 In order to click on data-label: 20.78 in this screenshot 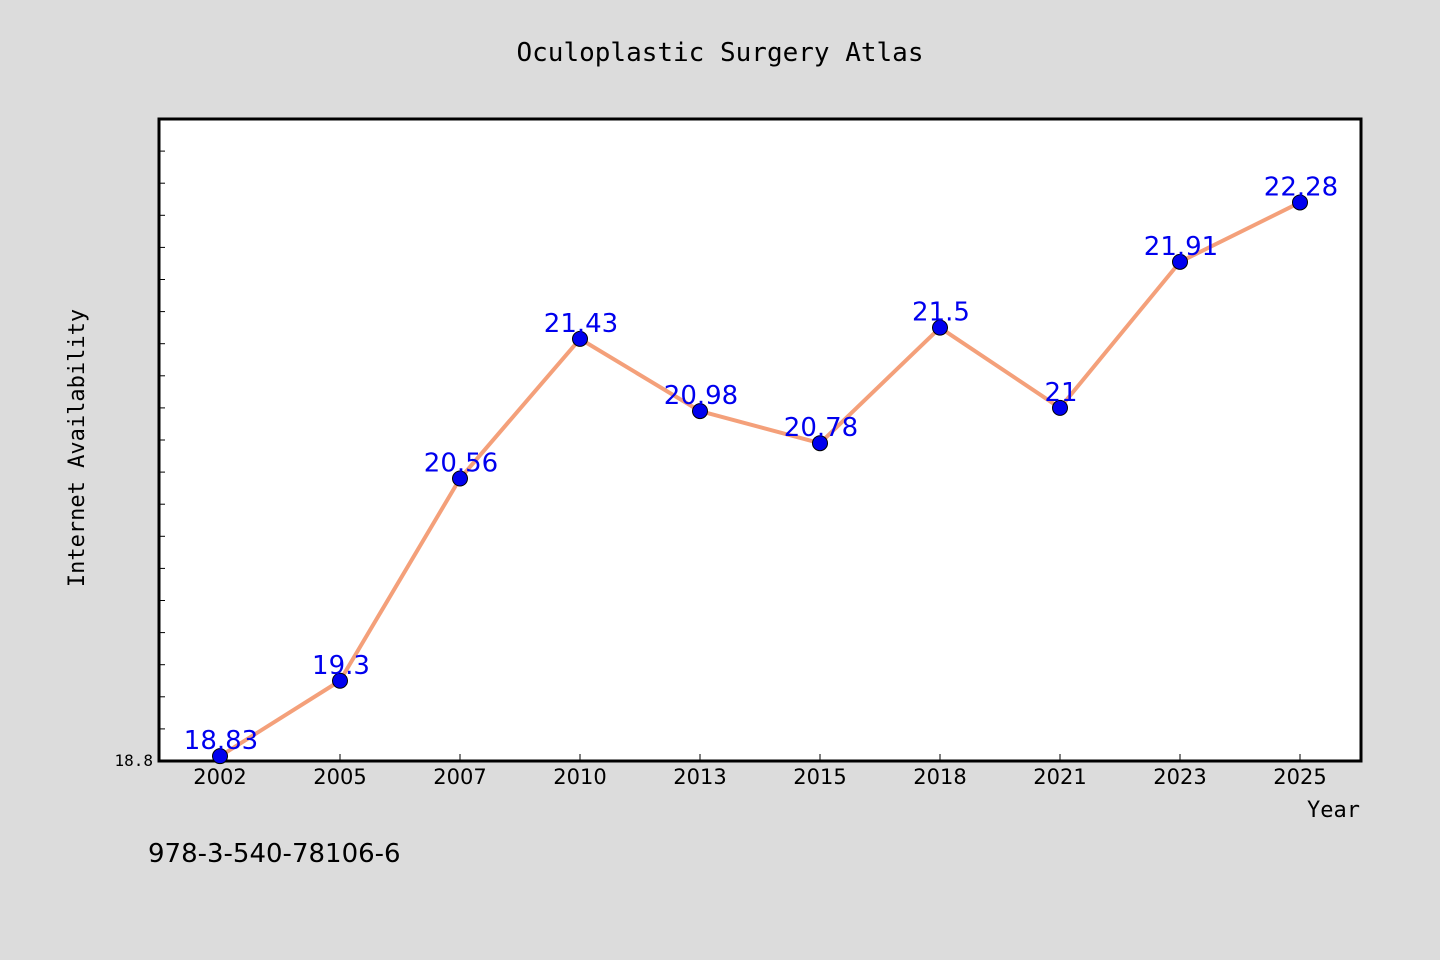, I will do `click(821, 428)`.